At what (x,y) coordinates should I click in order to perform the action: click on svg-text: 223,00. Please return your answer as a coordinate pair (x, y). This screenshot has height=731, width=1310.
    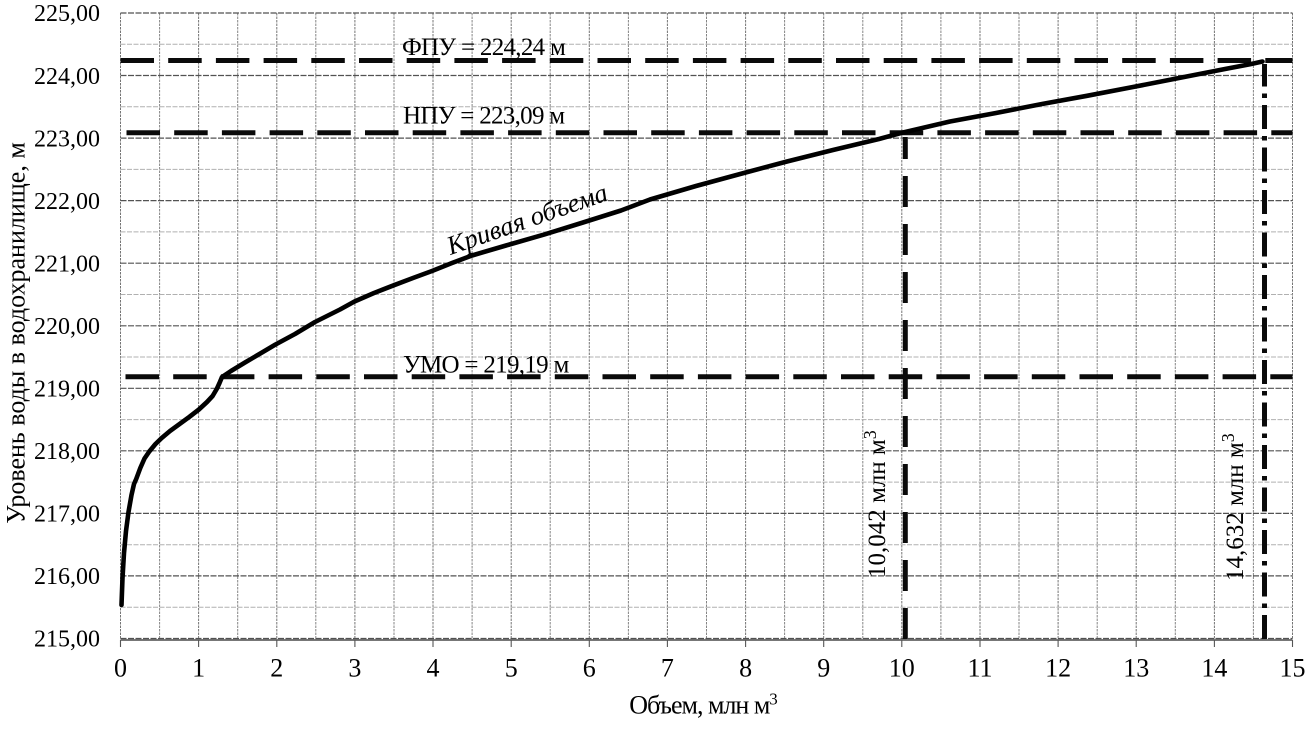
    Looking at the image, I should click on (67, 139).